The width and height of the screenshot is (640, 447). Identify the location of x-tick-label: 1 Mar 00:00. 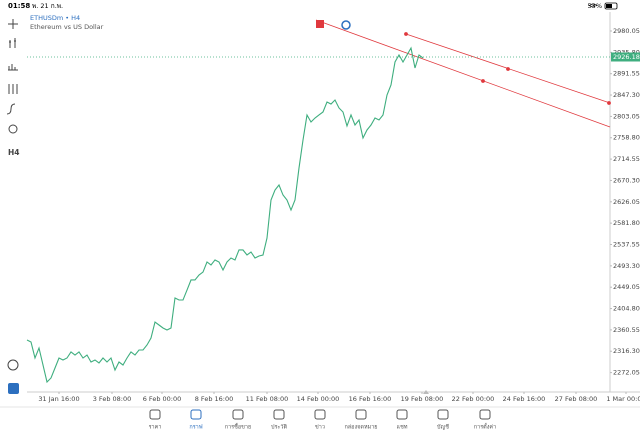
(623, 399).